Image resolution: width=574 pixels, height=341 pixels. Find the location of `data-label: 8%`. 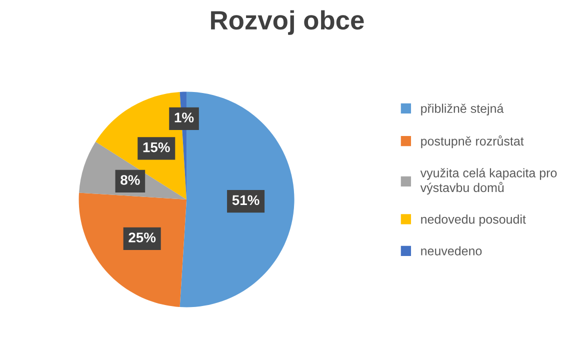

data-label: 8% is located at coordinates (130, 180).